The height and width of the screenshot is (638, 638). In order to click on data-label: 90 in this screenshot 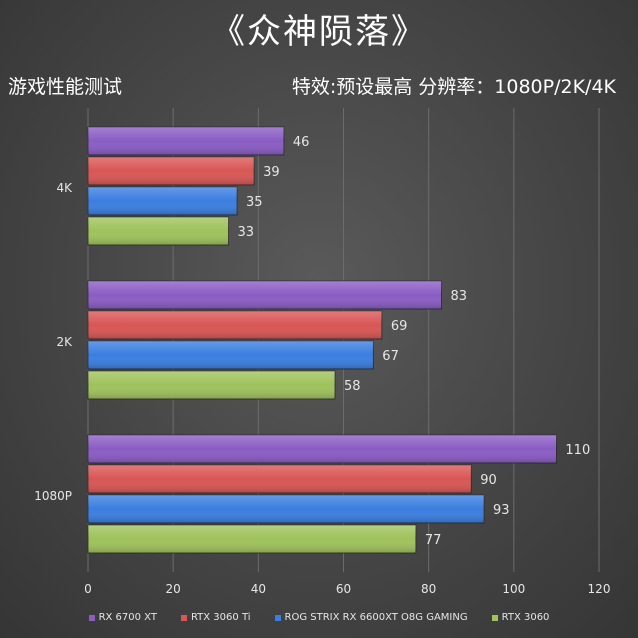, I will do `click(488, 480)`.